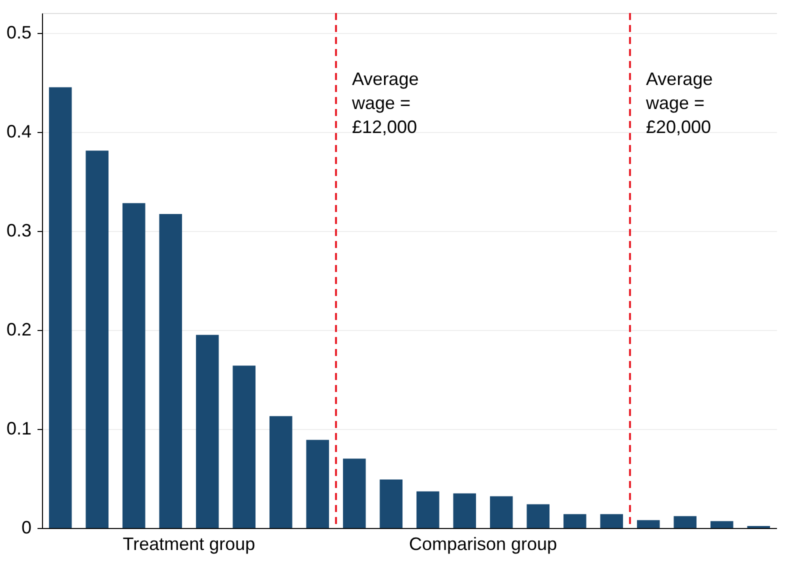 The height and width of the screenshot is (586, 801). Describe the element at coordinates (679, 103) in the screenshot. I see `annotation: Average wage = £20,000` at that location.